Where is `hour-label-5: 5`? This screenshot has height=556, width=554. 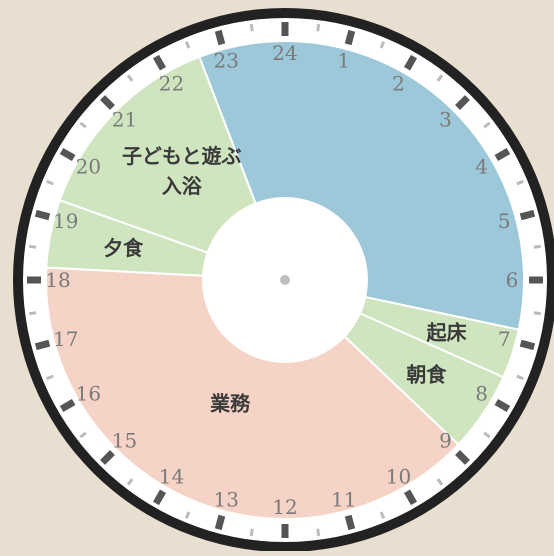
hour-label-5: 5 is located at coordinates (504, 221).